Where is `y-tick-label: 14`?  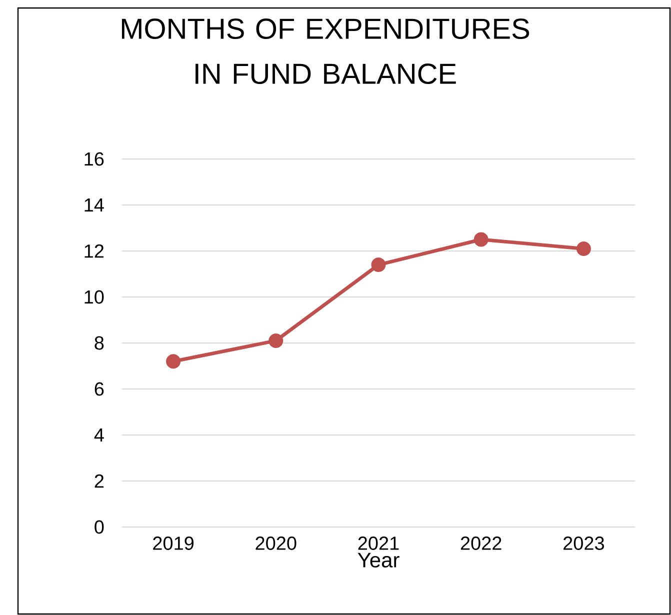 y-tick-label: 14 is located at coordinates (94, 205).